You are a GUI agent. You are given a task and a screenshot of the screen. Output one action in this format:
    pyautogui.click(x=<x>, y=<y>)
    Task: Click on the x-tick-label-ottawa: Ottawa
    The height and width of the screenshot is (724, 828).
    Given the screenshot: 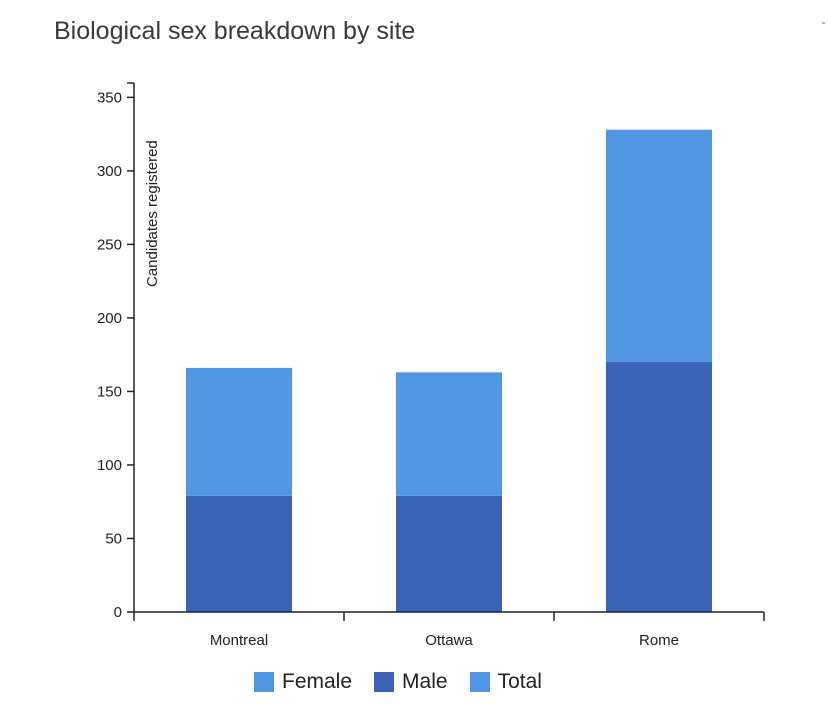 What is the action you would take?
    pyautogui.click(x=449, y=640)
    